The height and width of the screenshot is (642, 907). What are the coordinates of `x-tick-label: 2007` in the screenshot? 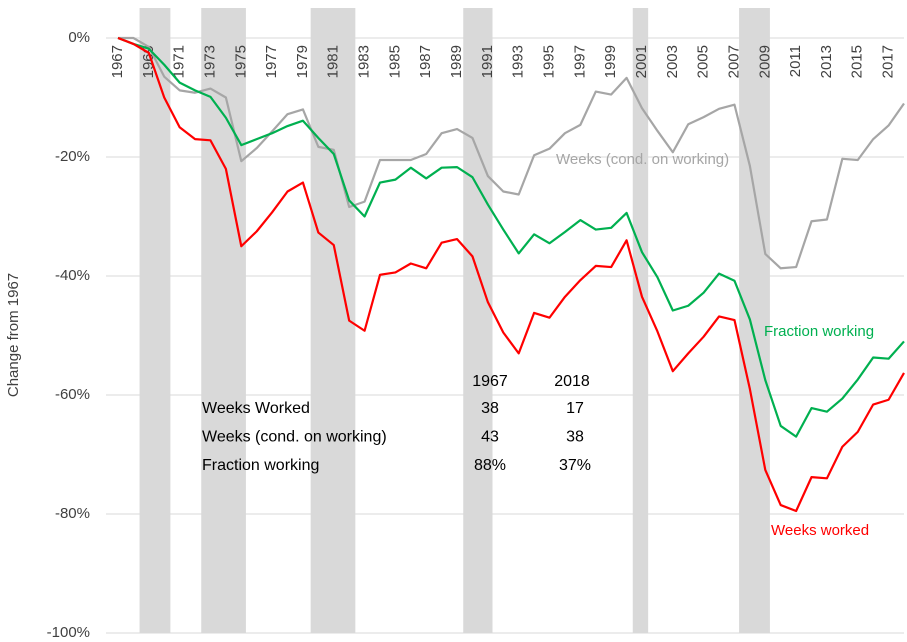 It's located at (733, 61).